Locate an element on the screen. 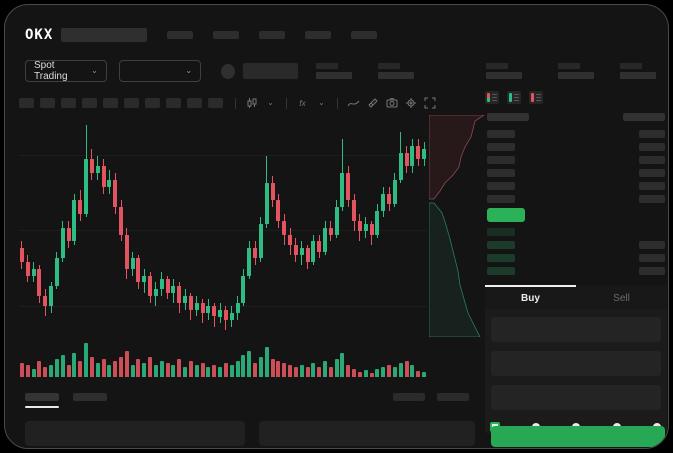 This screenshot has width=673, height=453. settings-gear-icon is located at coordinates (410, 103).